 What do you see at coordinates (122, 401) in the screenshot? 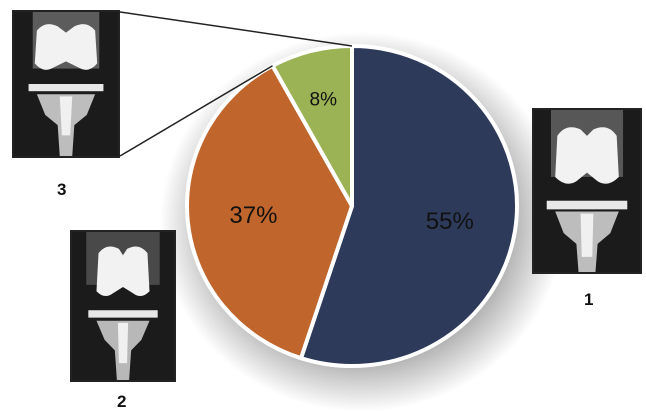
I see `image-label-2: 2` at bounding box center [122, 401].